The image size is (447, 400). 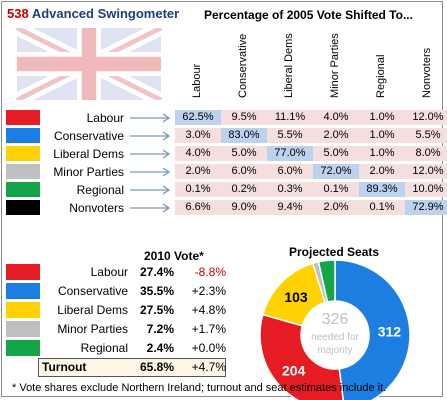 What do you see at coordinates (208, 310) in the screenshot?
I see `vote-change-liberal-dems: +4.8%` at bounding box center [208, 310].